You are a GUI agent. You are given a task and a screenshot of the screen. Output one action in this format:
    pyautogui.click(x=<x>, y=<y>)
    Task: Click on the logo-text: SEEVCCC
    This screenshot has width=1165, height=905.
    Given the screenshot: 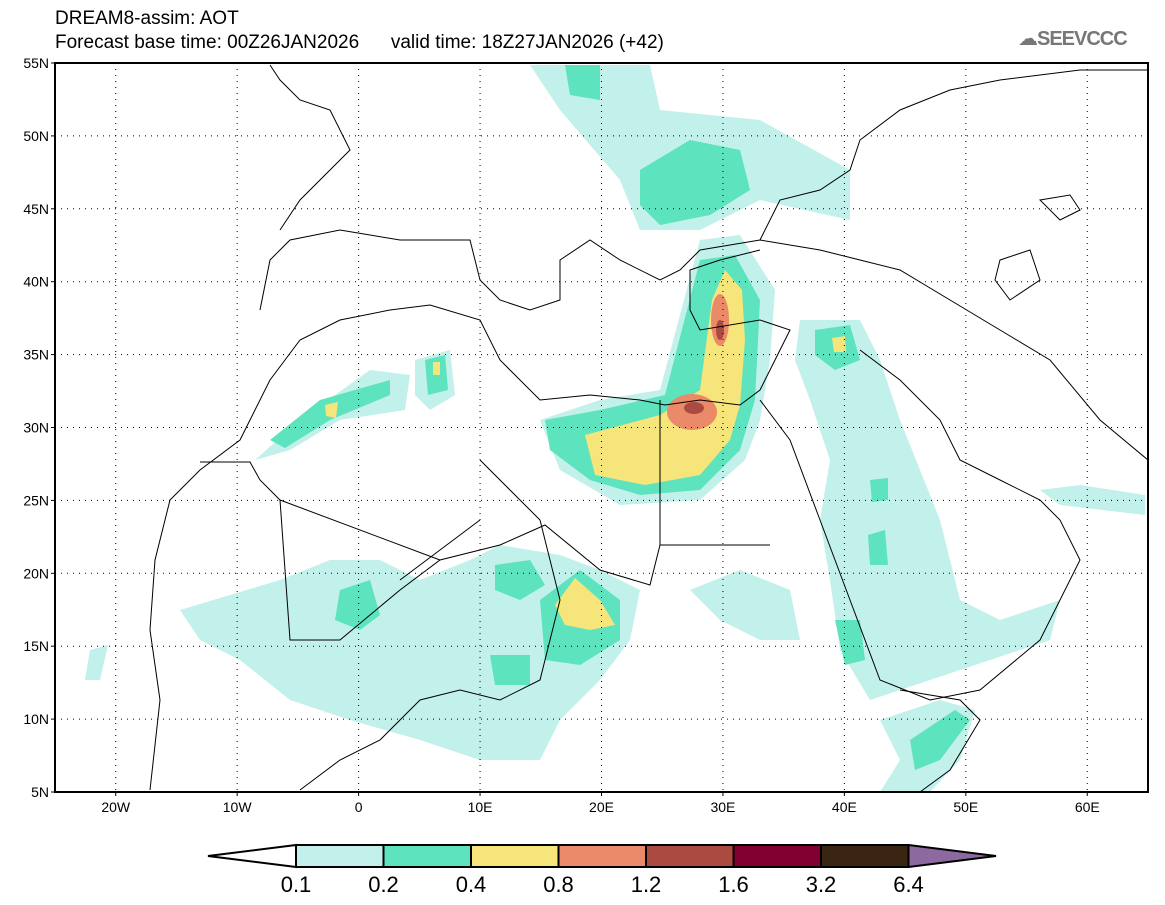 What is the action you would take?
    pyautogui.click(x=1082, y=39)
    